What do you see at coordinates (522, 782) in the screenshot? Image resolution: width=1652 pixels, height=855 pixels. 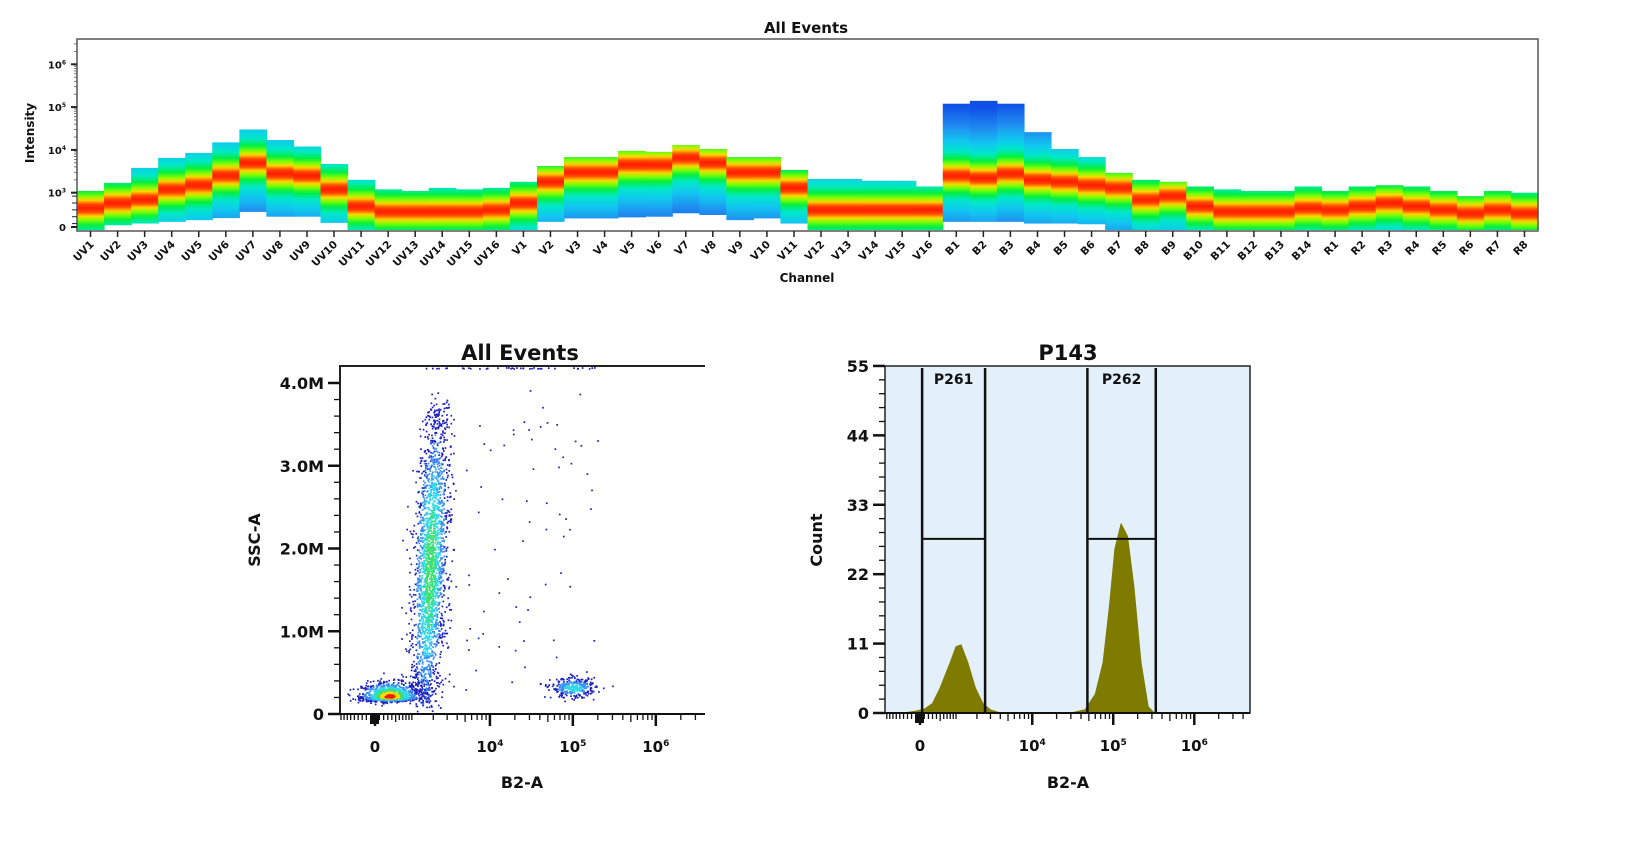 I see `scatter-x-label: B2-A` at bounding box center [522, 782].